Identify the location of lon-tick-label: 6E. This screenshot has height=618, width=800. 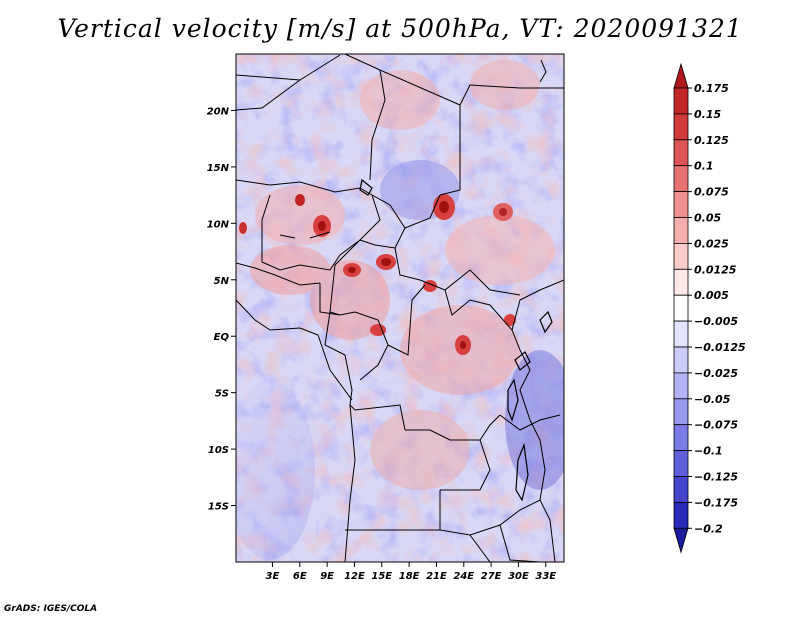
(300, 576).